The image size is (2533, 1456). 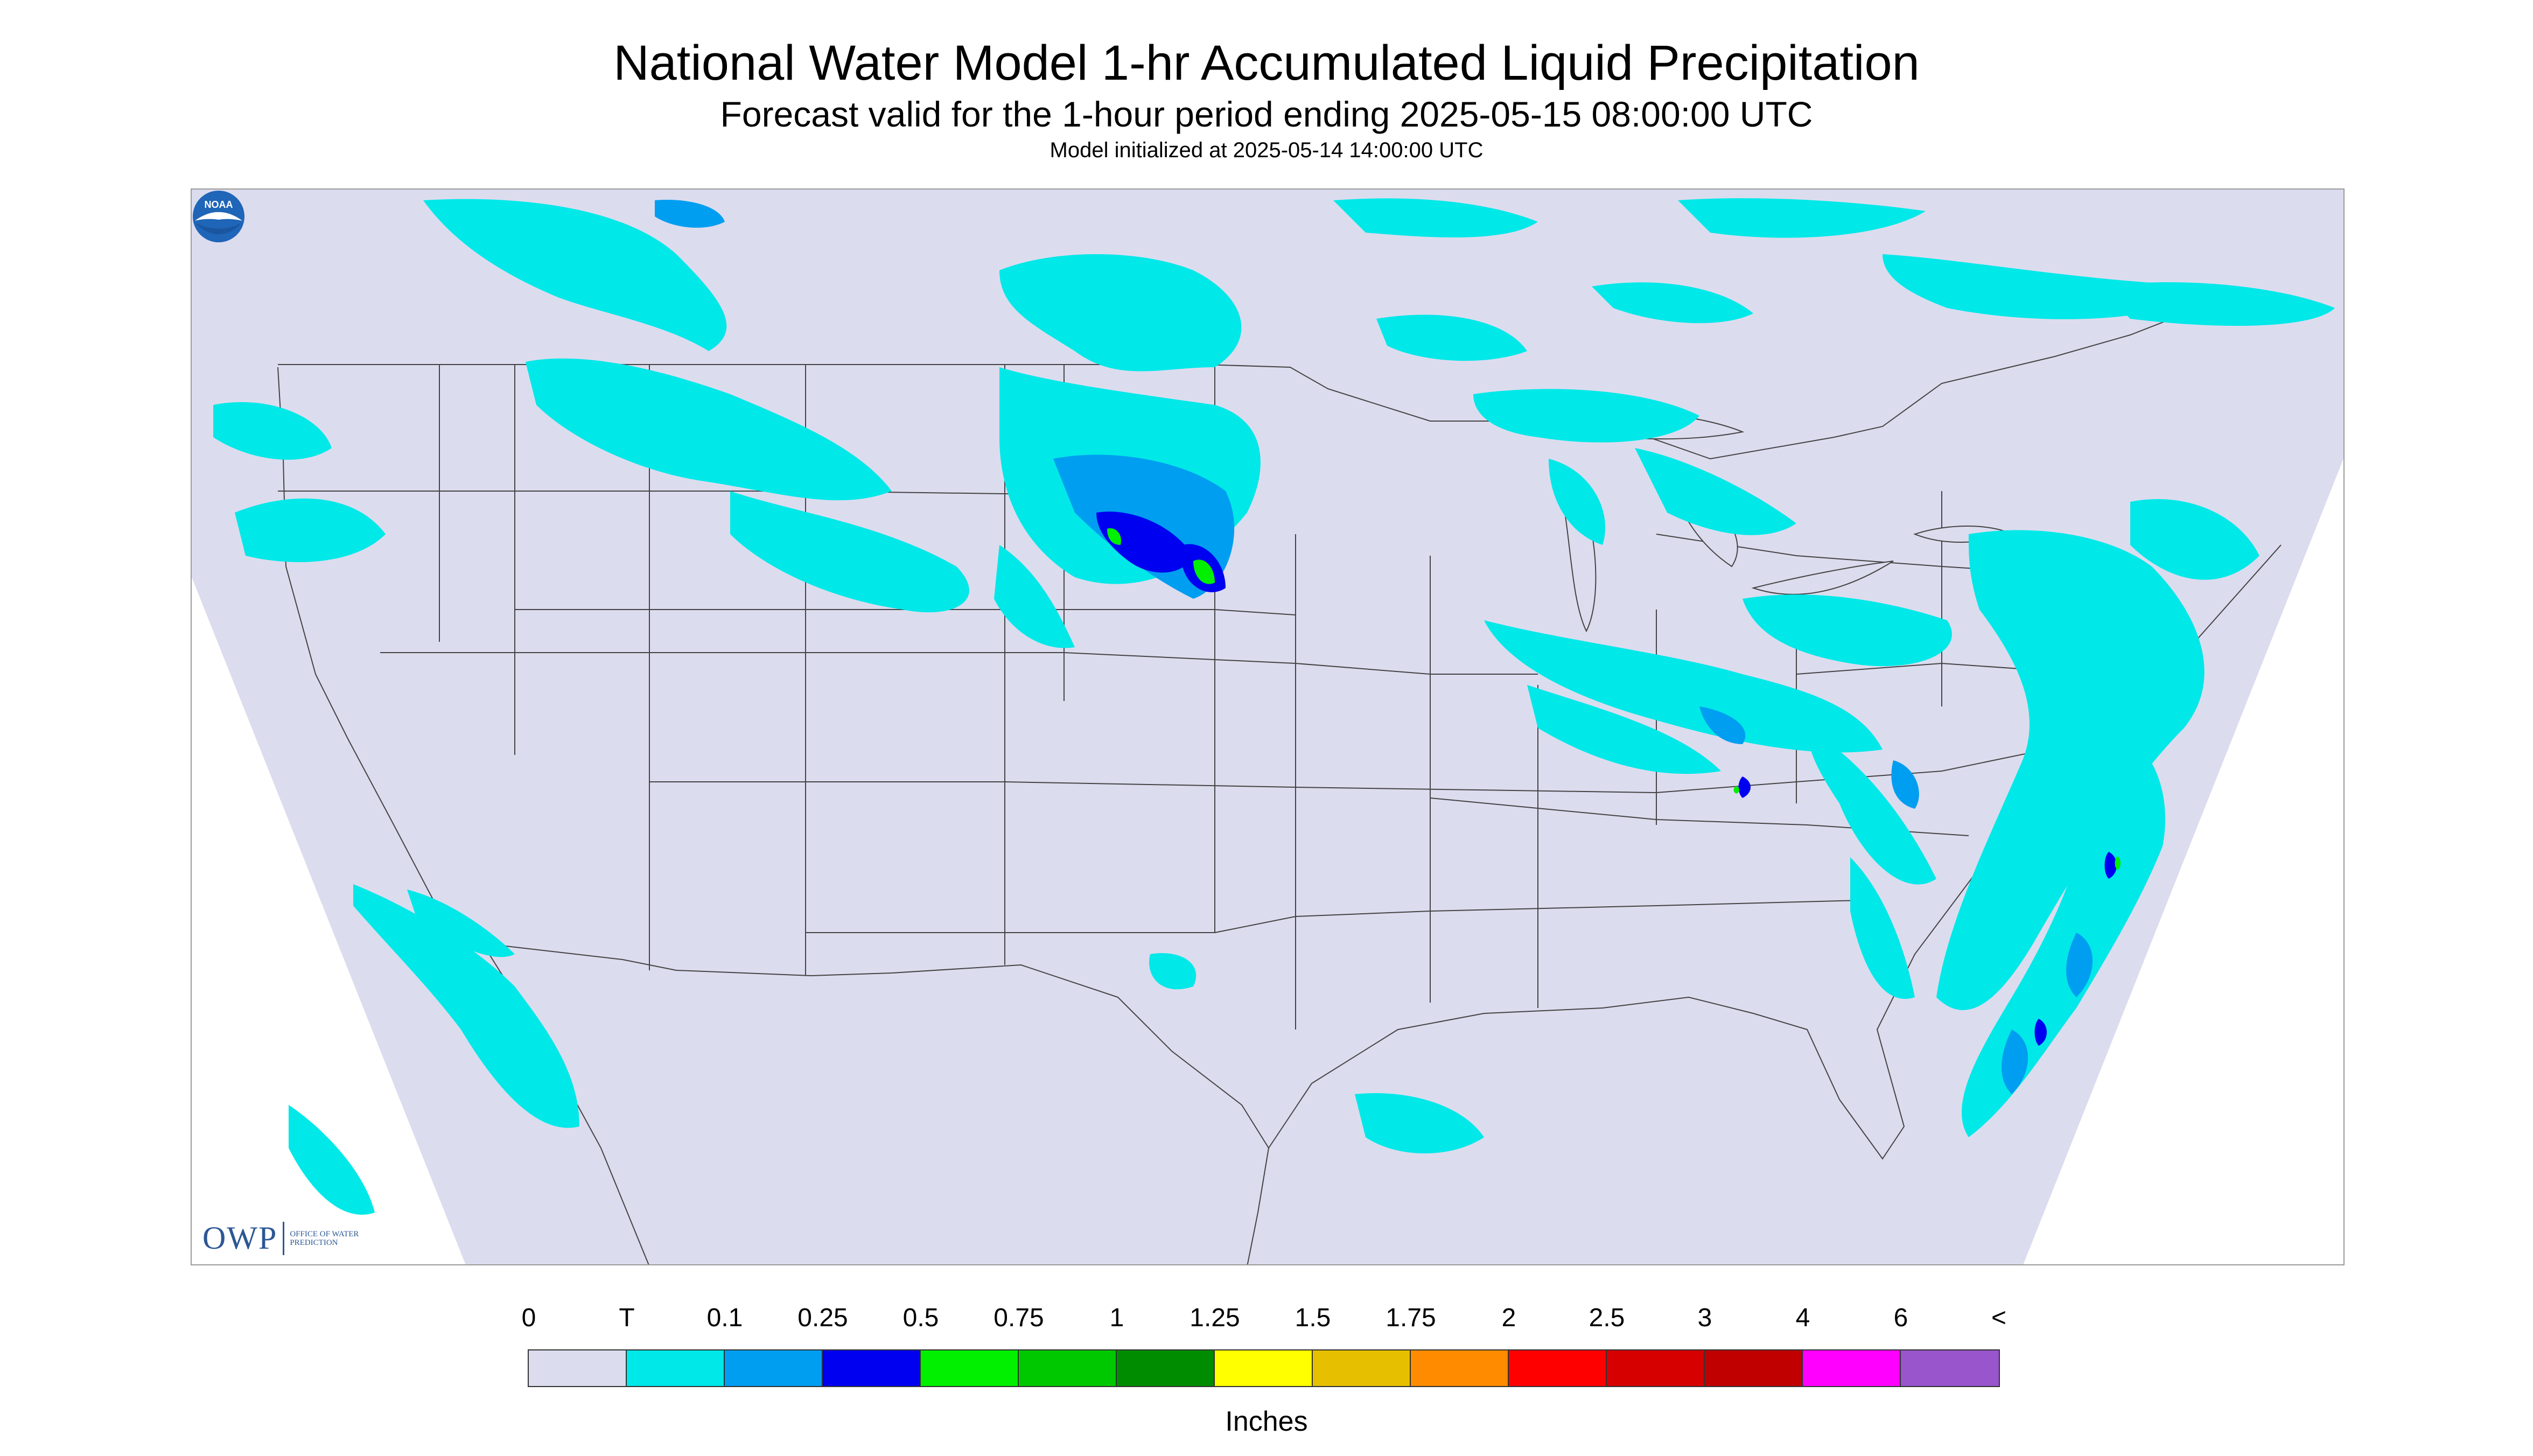 I want to click on owp-logo-words: OFFICE OF WATER PREDICTION, so click(x=325, y=1238).